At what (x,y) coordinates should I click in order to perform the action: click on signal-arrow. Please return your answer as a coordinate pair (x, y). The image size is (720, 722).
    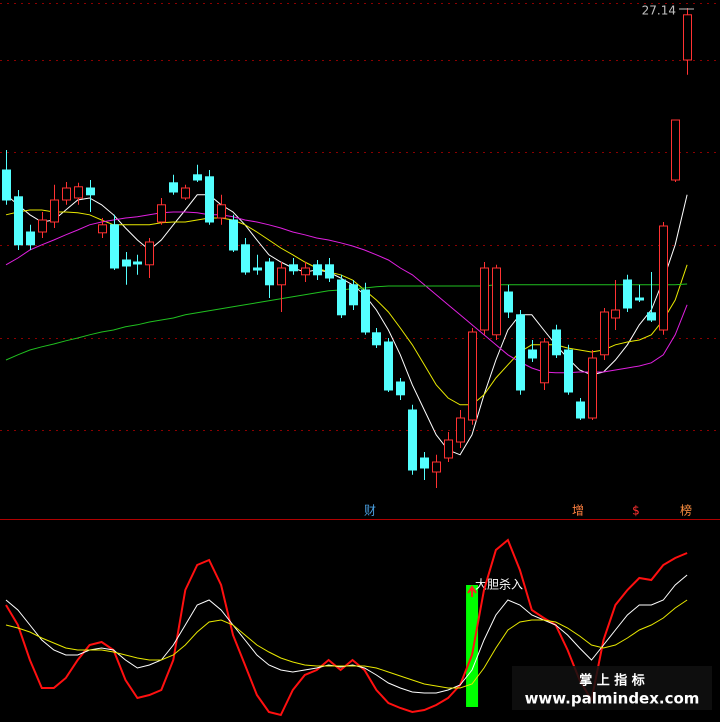
    Looking at the image, I should click on (472, 591).